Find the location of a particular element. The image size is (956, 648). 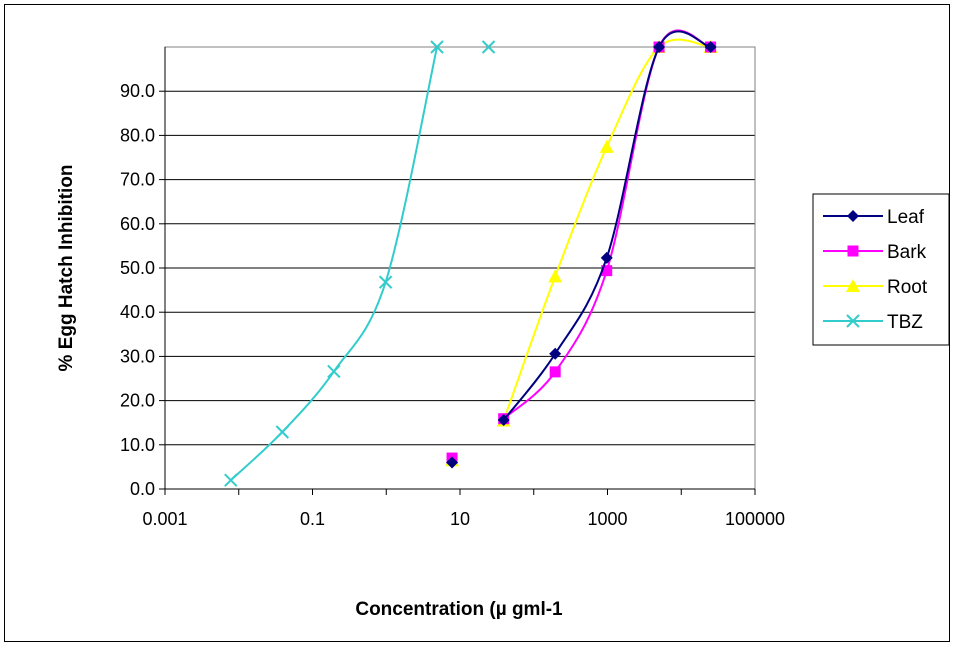

y-tick-label: 0.0 is located at coordinates (142, 489).